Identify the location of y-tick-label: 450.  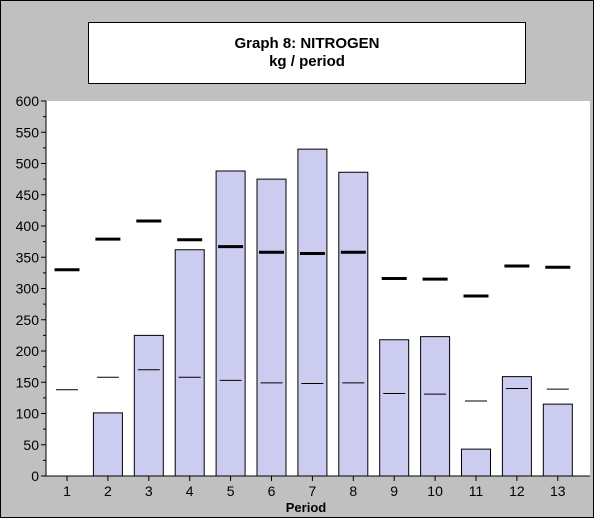
(28, 195).